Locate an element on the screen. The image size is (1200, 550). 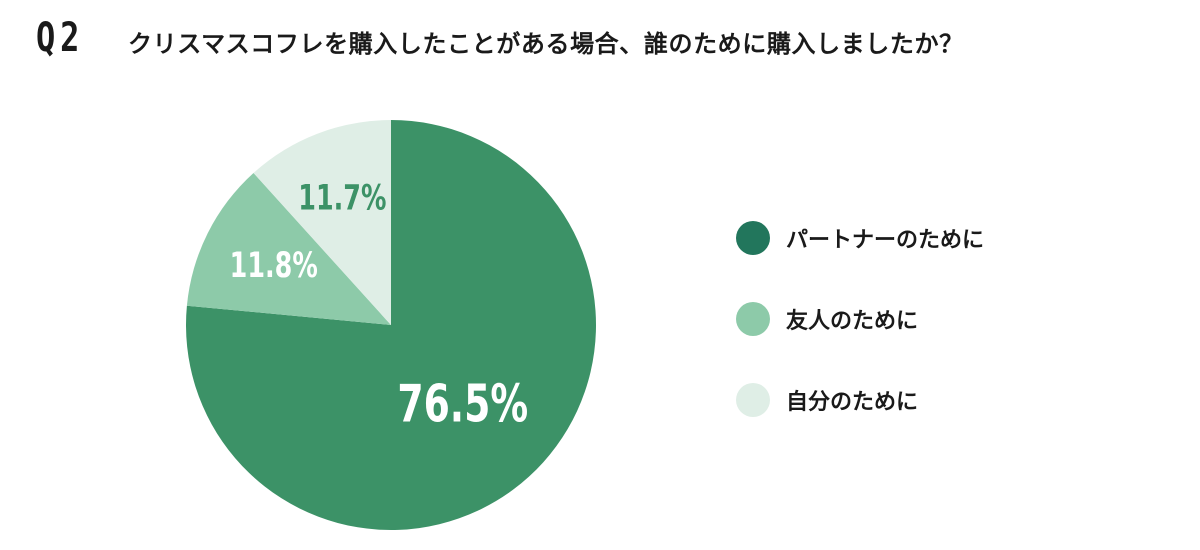
pie-label-self: 11.7% is located at coordinates (342, 199).